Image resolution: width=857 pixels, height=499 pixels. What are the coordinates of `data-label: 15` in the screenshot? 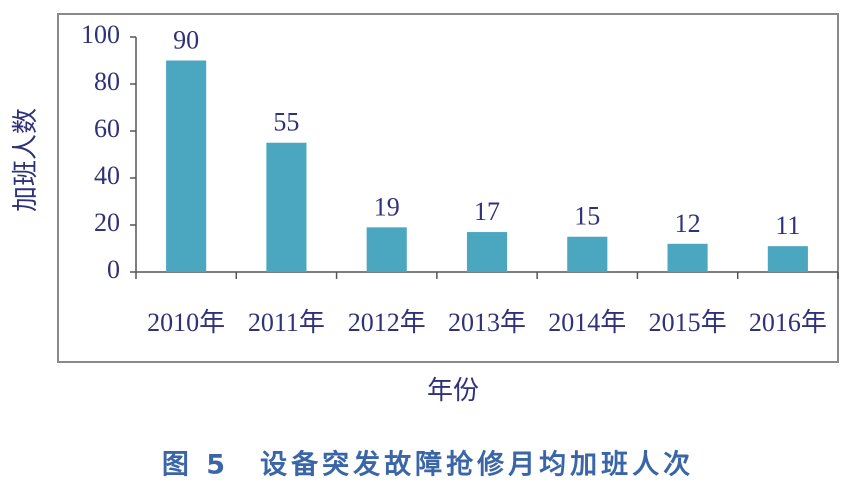 It's located at (587, 216).